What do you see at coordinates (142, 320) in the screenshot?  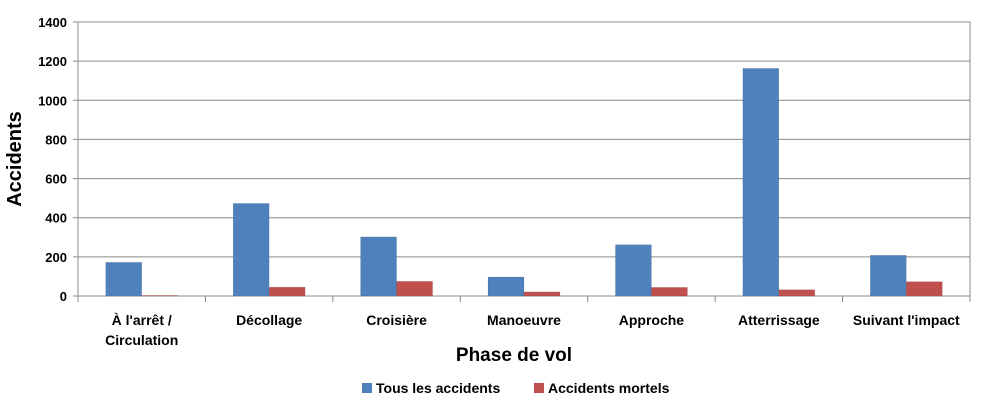 I see `x-tick-label: À l'arrêt /` at bounding box center [142, 320].